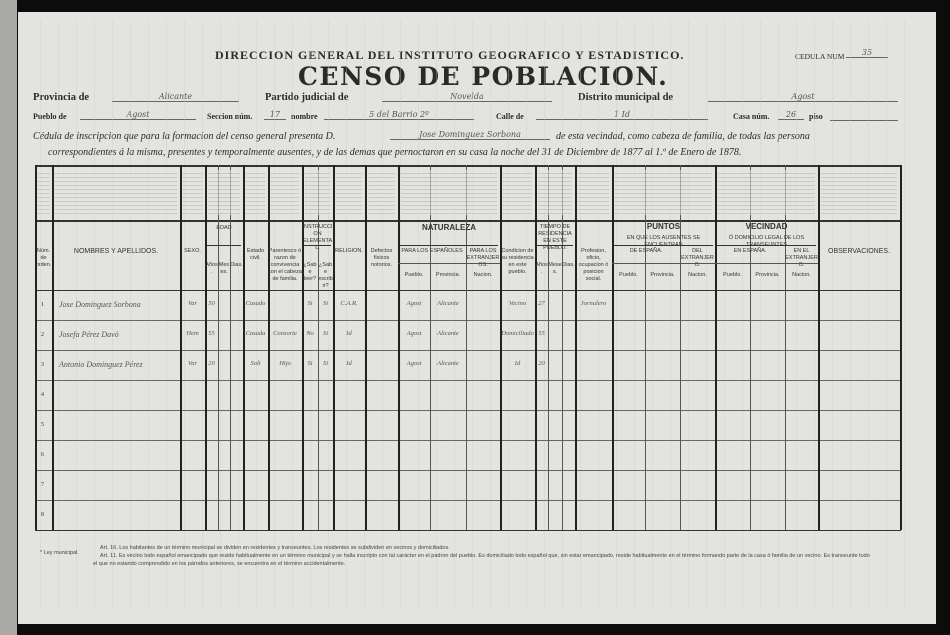  Describe the element at coordinates (697, 258) in the screenshot. I see `header-del_extranjero: DEL EXTRANJERO.` at that location.